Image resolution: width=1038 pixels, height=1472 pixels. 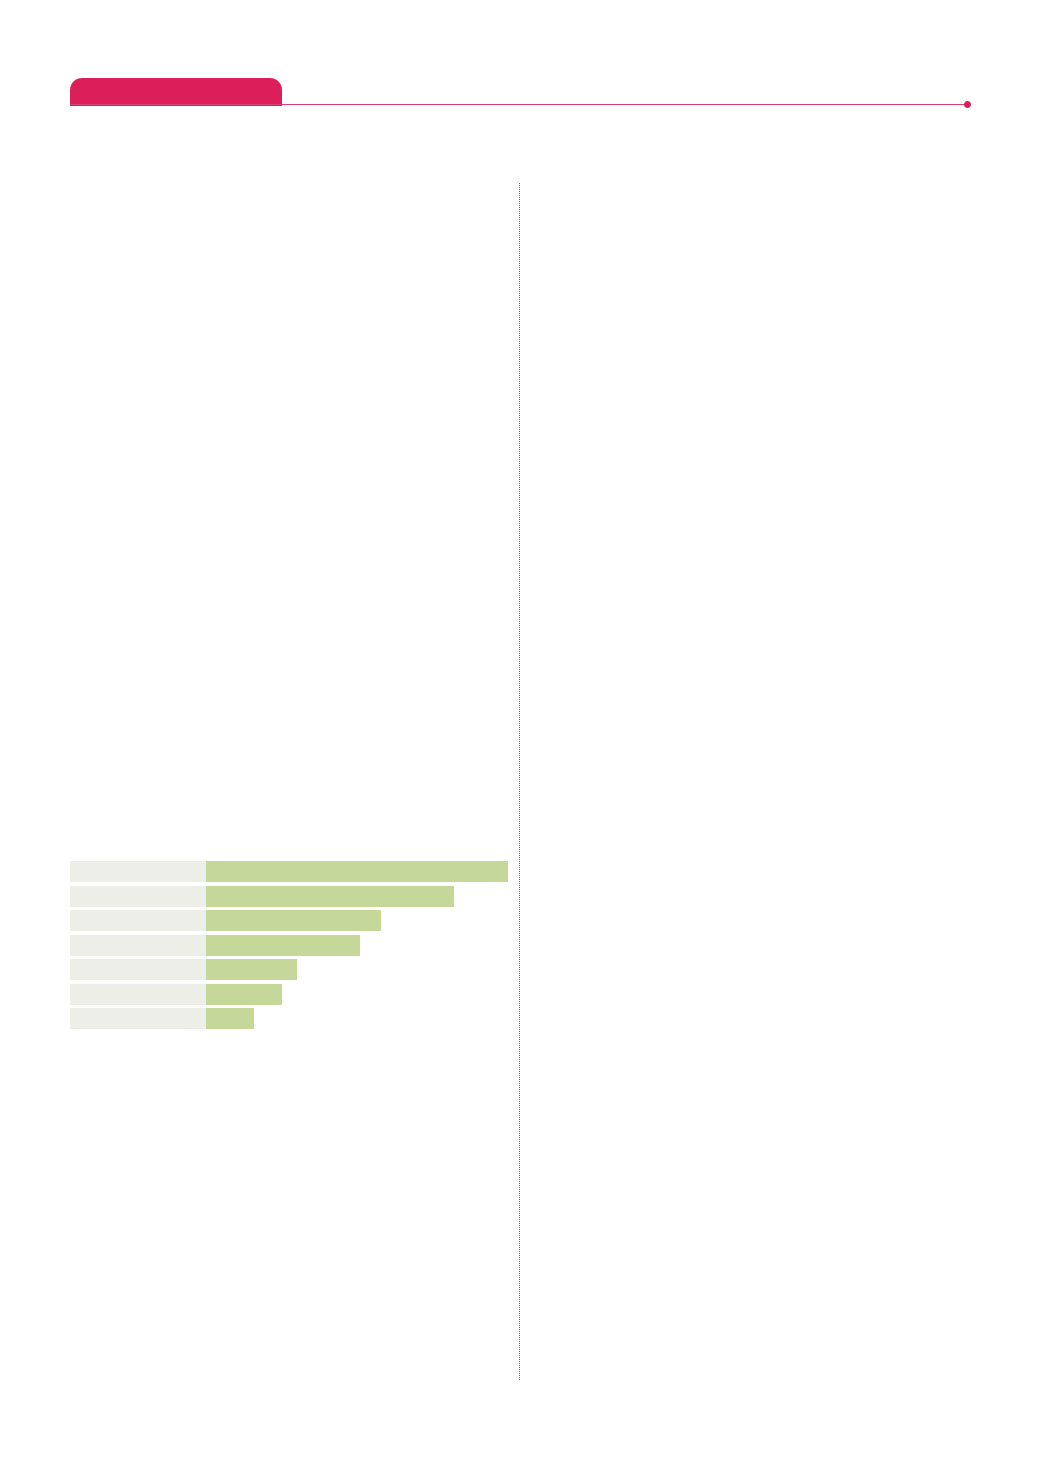 I want to click on horizontal-bar-chart, so click(x=290, y=946).